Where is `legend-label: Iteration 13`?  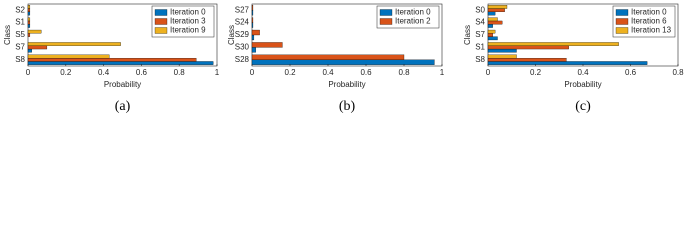
legend-label: Iteration 13 is located at coordinates (651, 30).